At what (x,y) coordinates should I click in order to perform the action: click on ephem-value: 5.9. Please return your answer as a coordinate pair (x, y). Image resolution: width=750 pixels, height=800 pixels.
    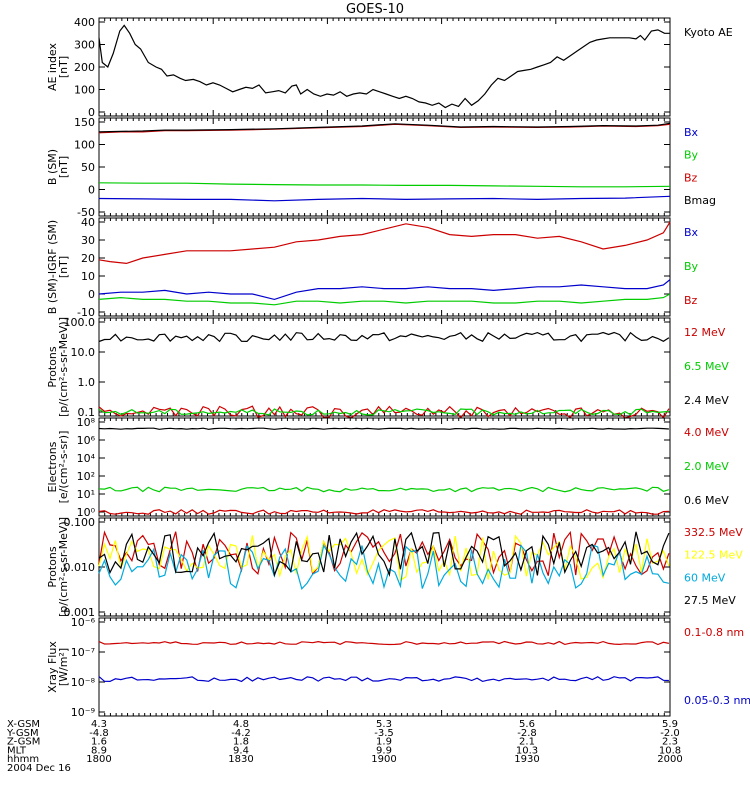
    Looking at the image, I should click on (670, 724).